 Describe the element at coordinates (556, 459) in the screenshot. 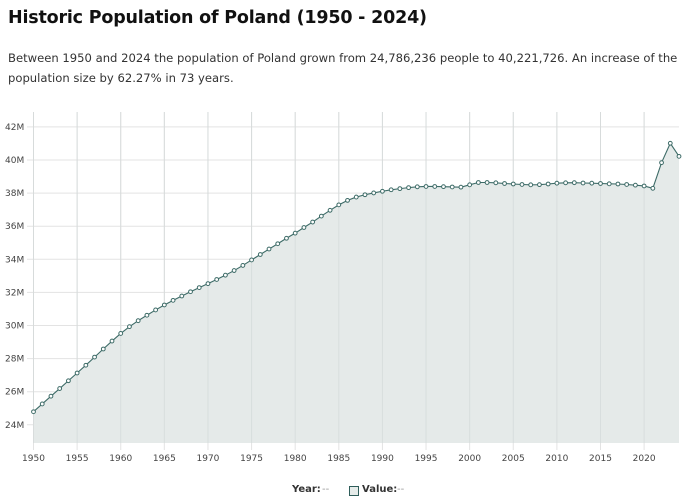

I see `x-tick-label: 2010` at that location.